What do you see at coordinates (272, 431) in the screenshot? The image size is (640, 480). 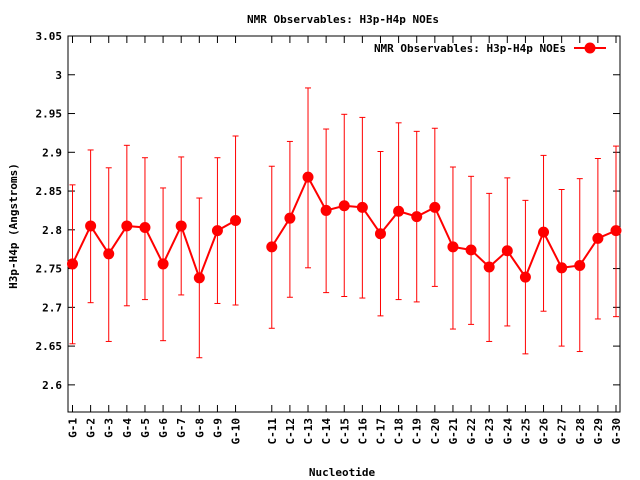 I see `x-tick-label: C-11` at bounding box center [272, 431].